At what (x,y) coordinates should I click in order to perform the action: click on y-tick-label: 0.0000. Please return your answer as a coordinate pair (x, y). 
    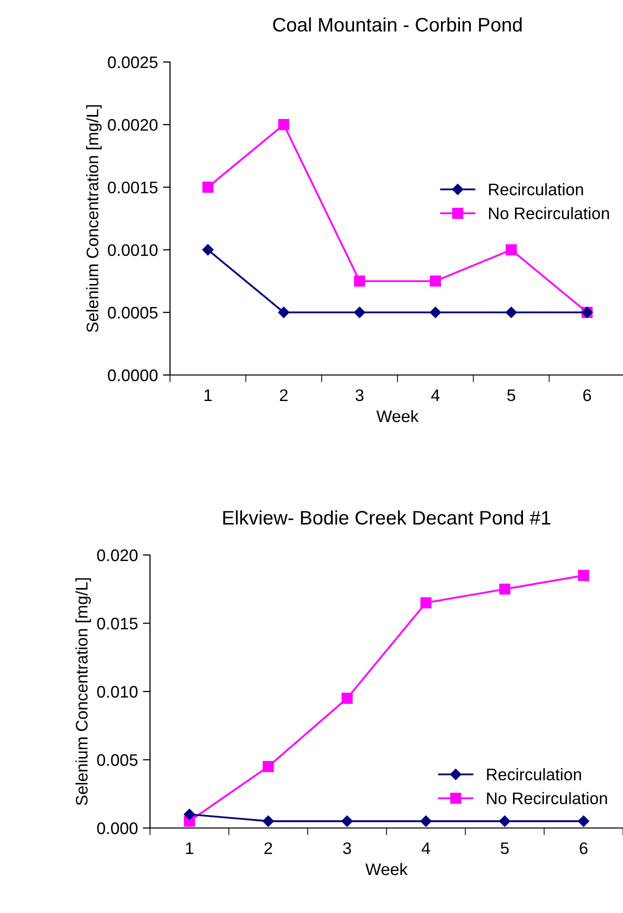
    Looking at the image, I should click on (133, 375).